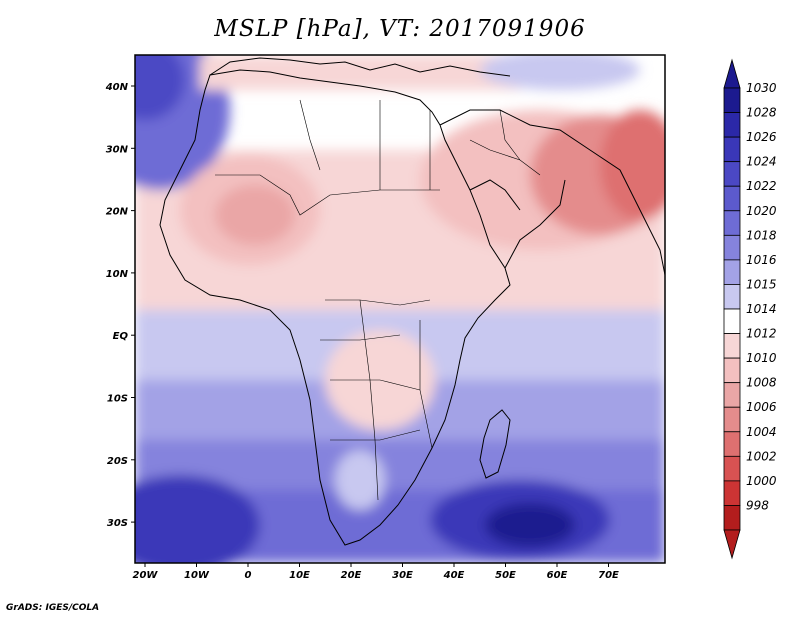  What do you see at coordinates (160, 87) in the screenshot?
I see `pressure-atlantic-high-core` at bounding box center [160, 87].